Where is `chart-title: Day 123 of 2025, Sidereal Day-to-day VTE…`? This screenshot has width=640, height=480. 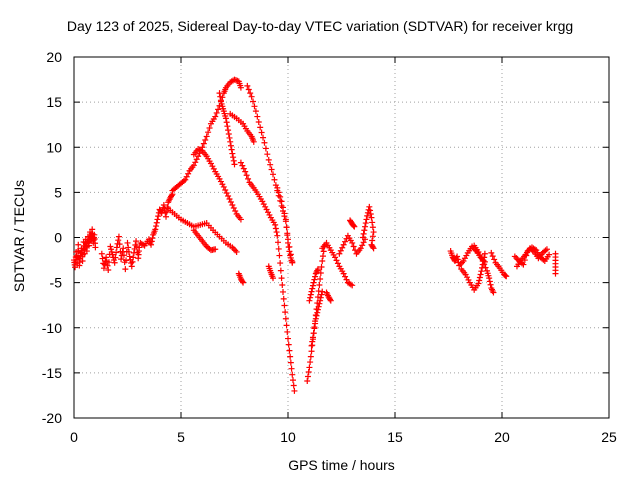 chart-title: Day 123 of 2025, Sidereal Day-to-day VTE… is located at coordinates (320, 26).